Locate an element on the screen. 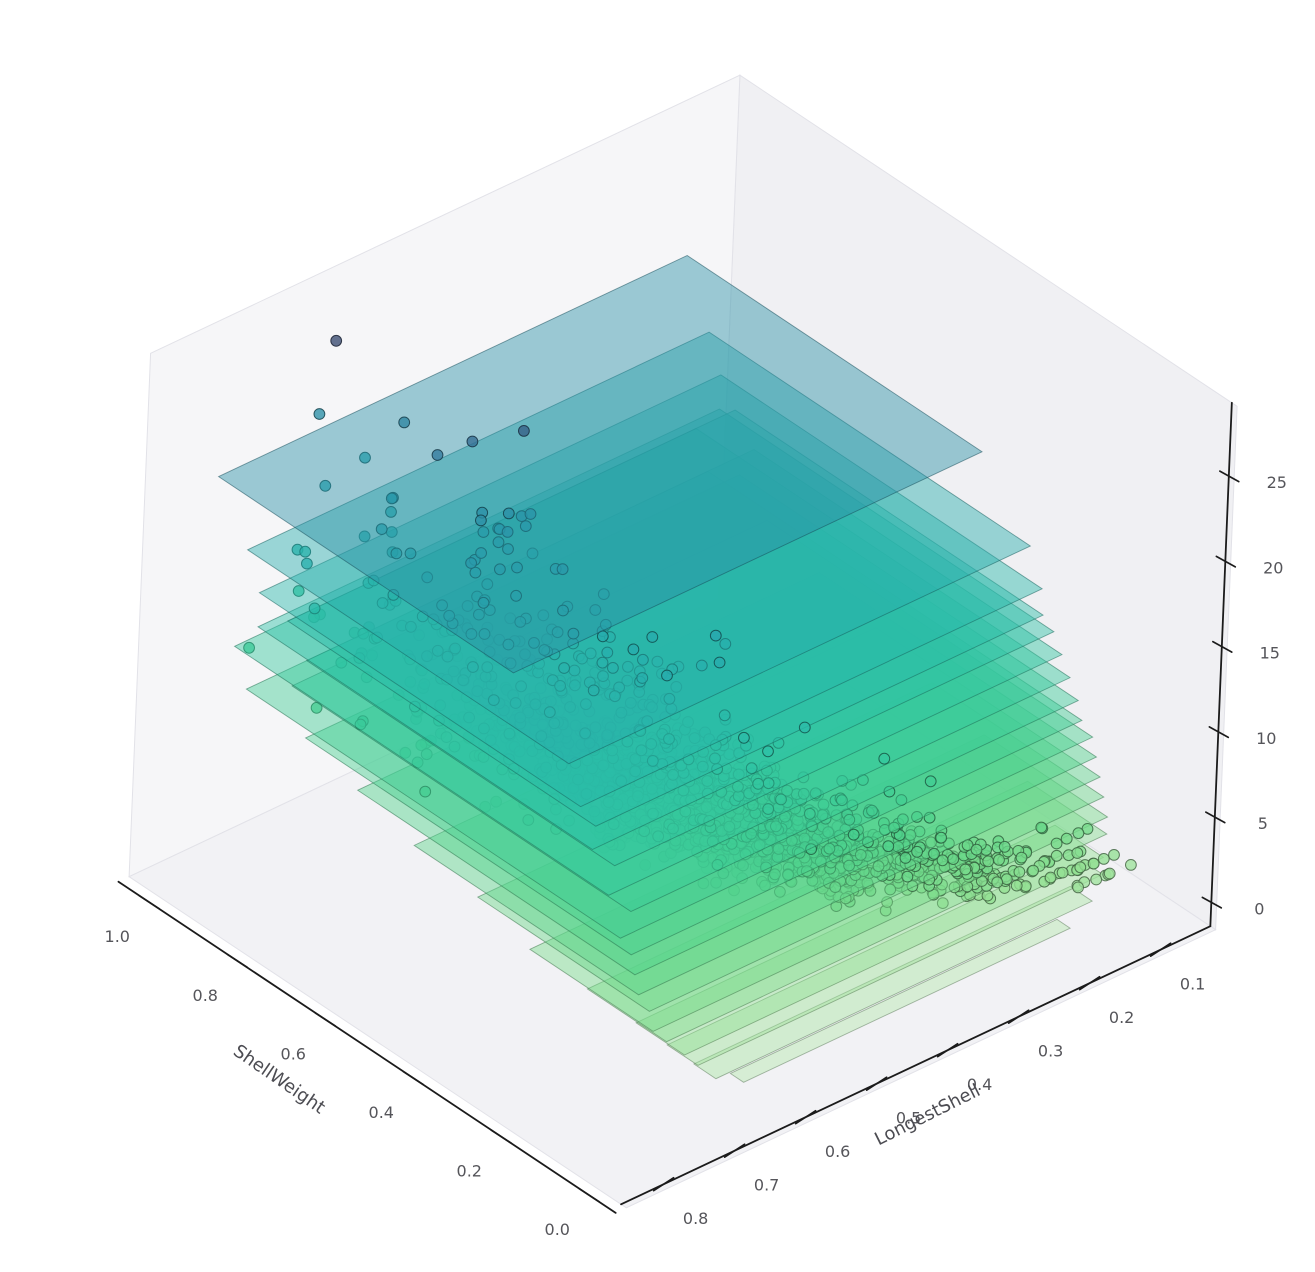  x-axis-line is located at coordinates (367, 1047).